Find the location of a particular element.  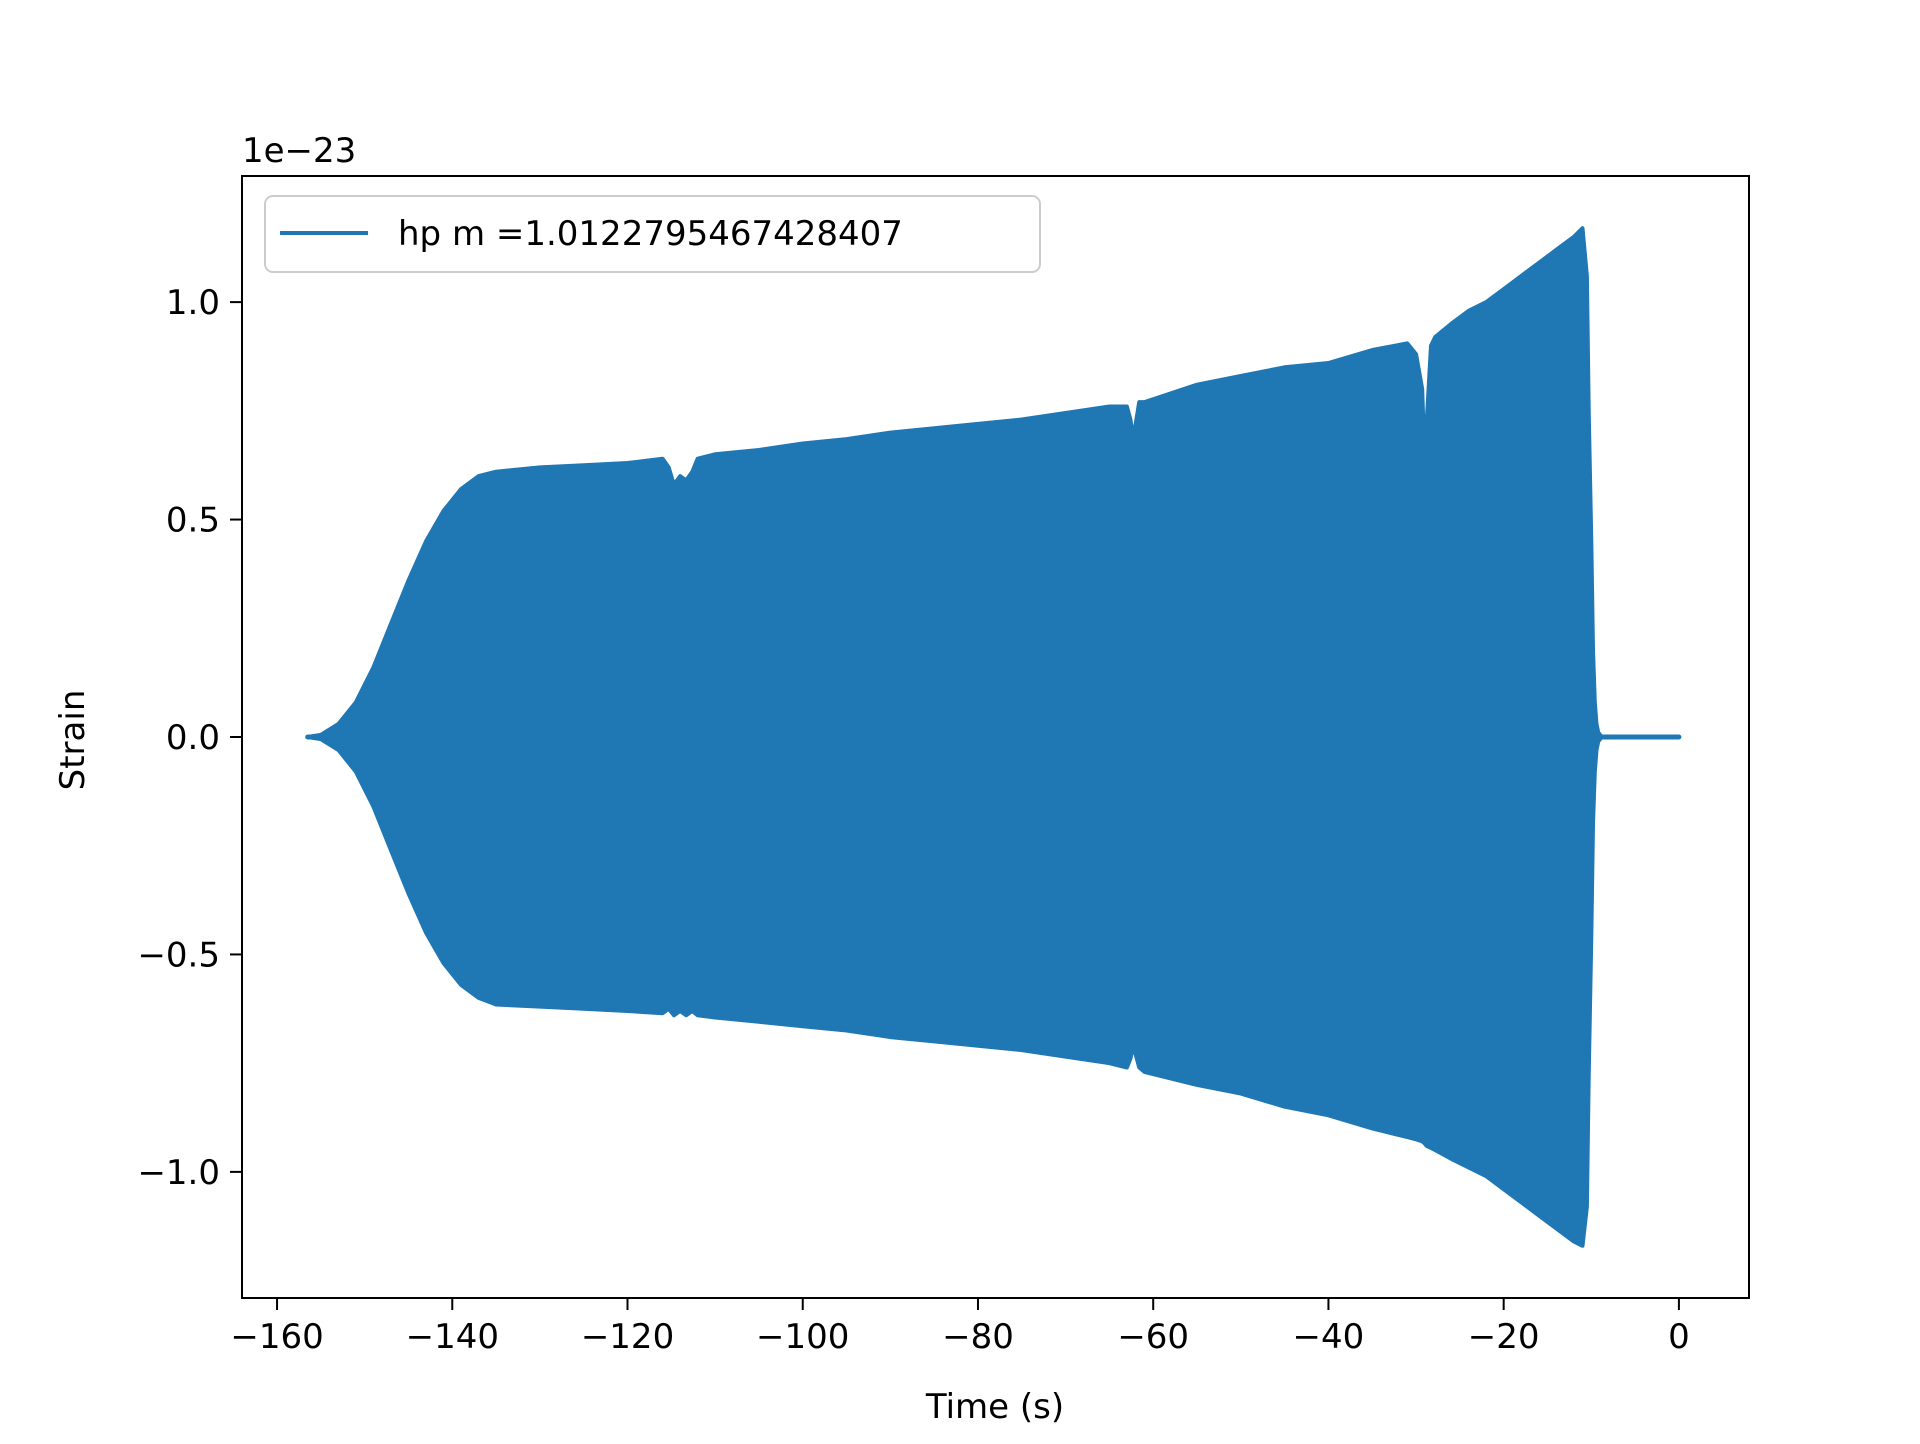

x-tick-label: 0 is located at coordinates (1679, 1337).